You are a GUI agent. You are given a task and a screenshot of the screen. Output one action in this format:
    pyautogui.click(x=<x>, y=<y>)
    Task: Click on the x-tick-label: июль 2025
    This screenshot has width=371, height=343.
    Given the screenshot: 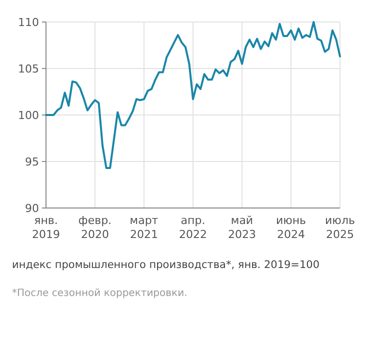 What is the action you would take?
    pyautogui.click(x=340, y=227)
    